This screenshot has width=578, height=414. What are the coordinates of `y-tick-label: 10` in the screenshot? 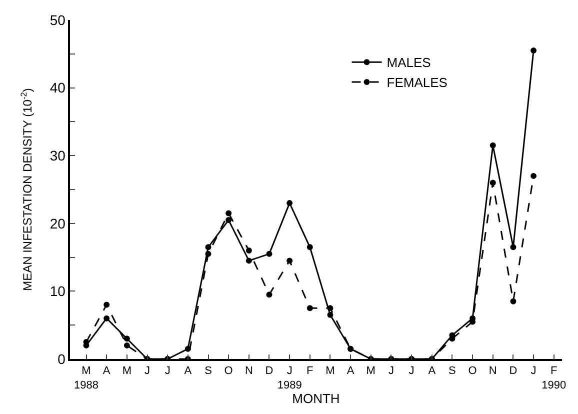 It's located at (58, 291).